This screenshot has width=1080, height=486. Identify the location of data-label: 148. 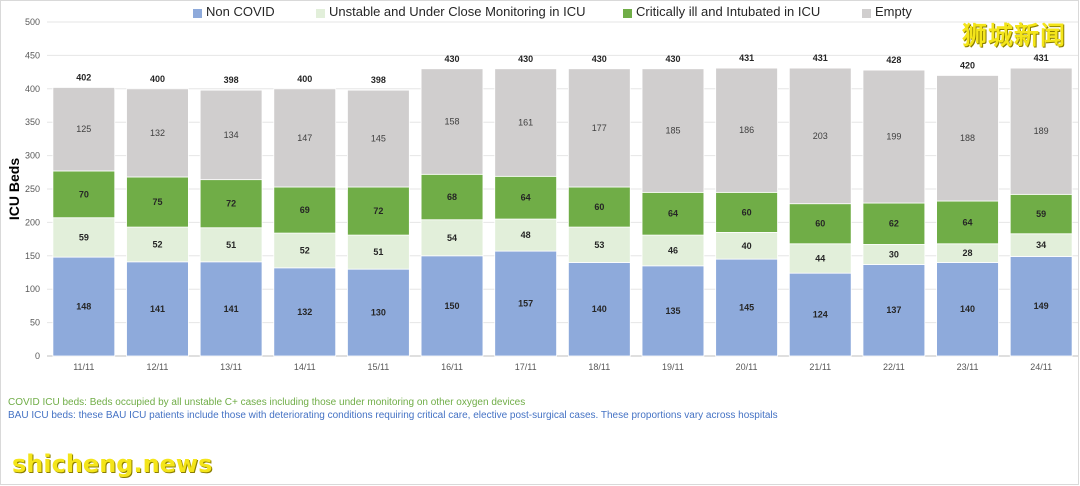
(83, 307).